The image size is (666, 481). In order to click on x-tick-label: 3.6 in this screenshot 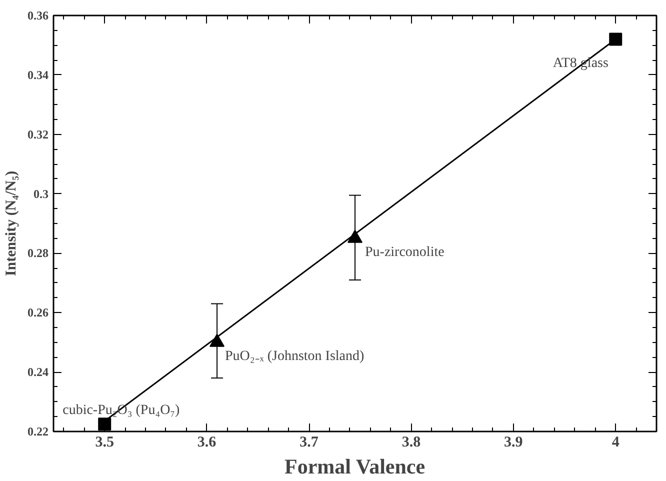, I will do `click(207, 442)`.